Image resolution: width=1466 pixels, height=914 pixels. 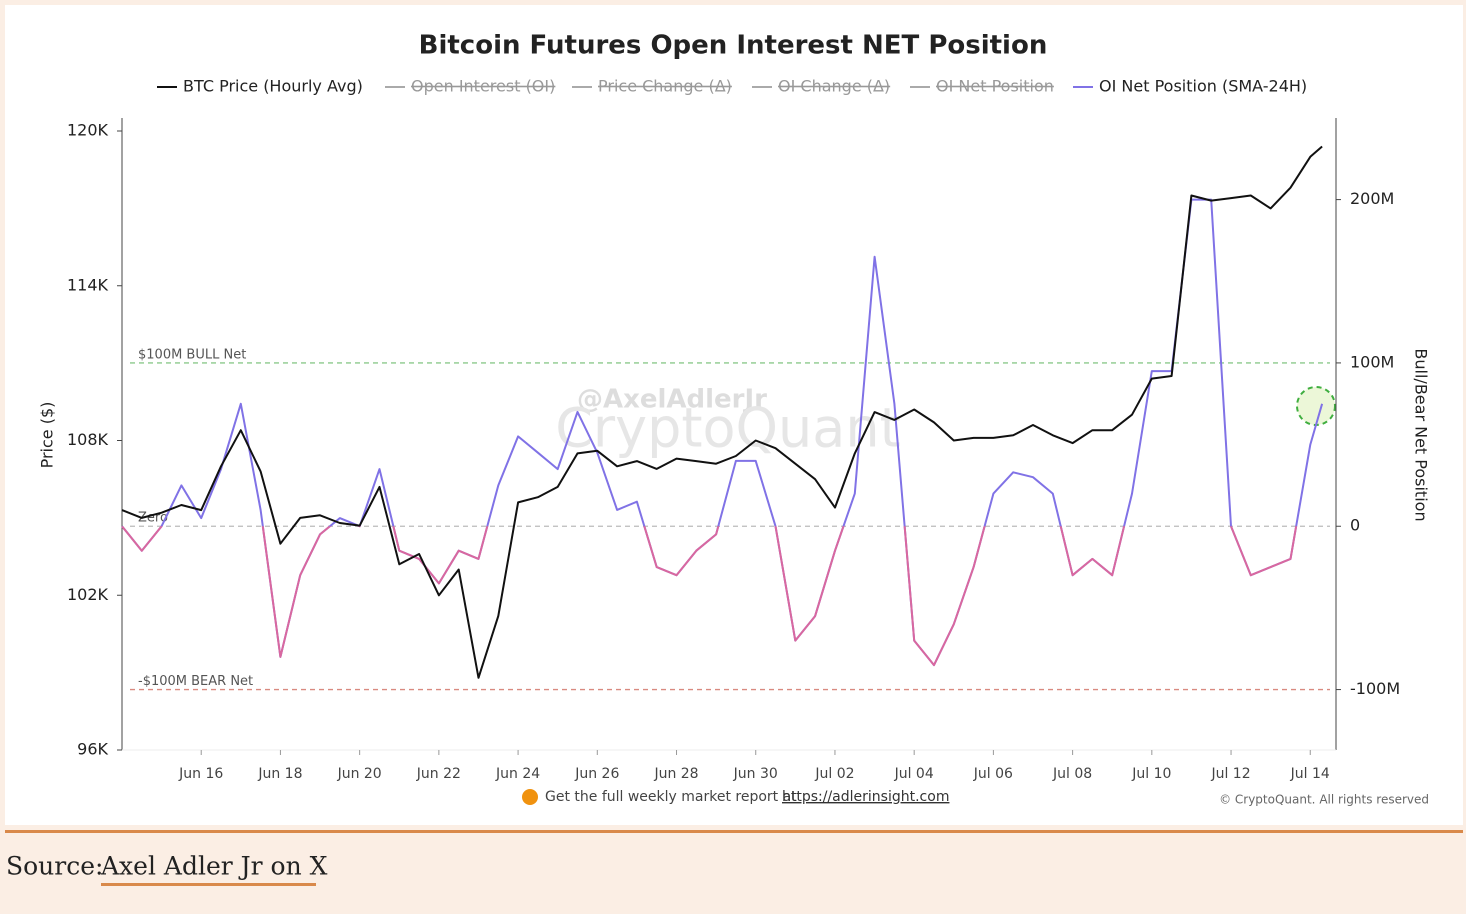 I want to click on legend-label: OI Net Position (SMA-24H), so click(x=1203, y=86).